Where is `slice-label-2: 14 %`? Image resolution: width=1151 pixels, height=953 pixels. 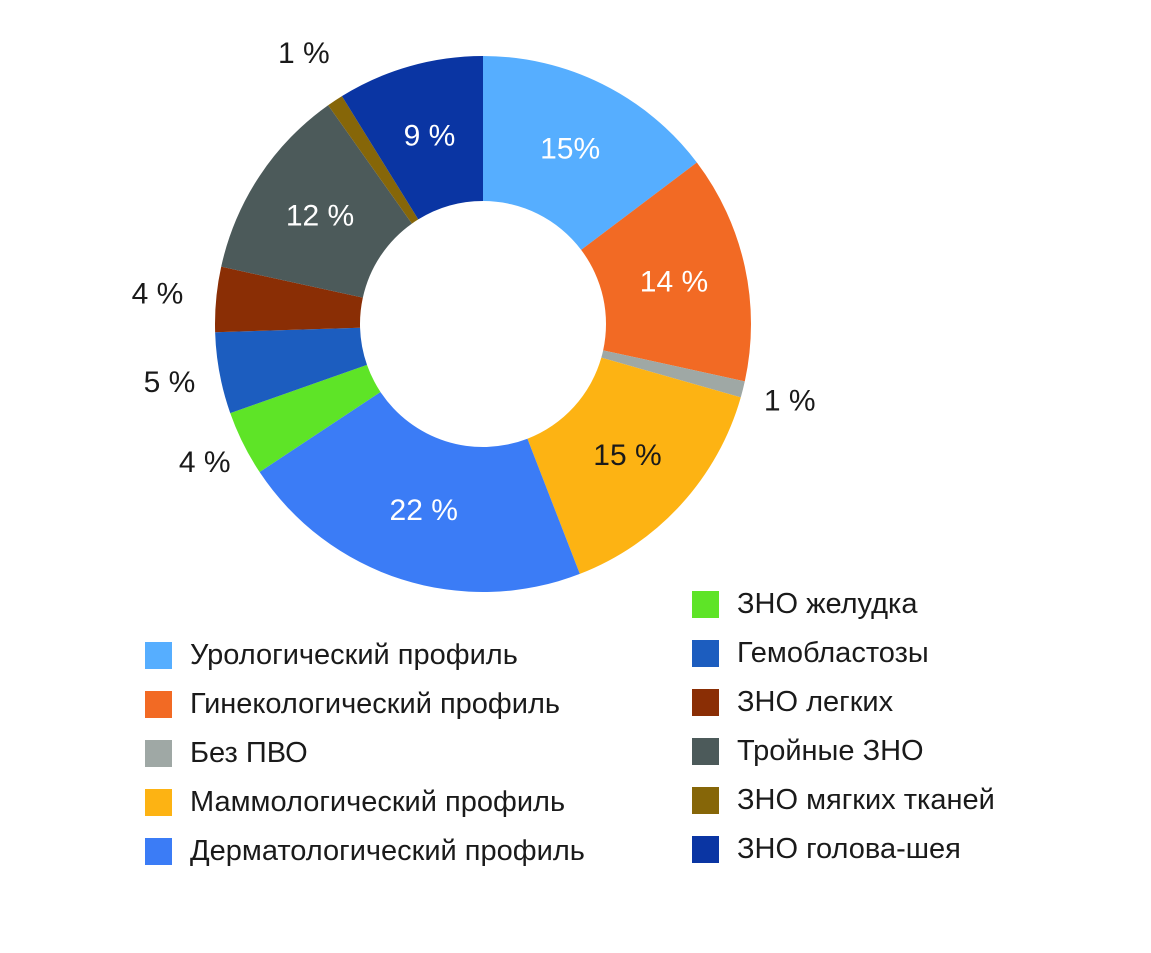 slice-label-2: 14 % is located at coordinates (674, 282).